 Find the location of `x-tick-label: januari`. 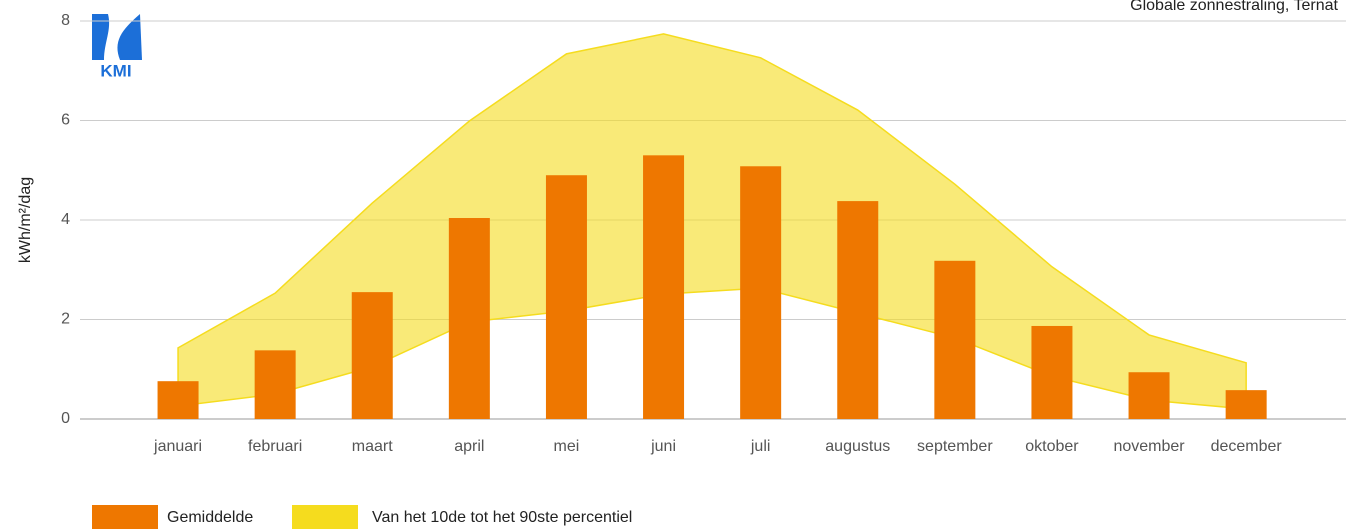

x-tick-label: januari is located at coordinates (177, 446).